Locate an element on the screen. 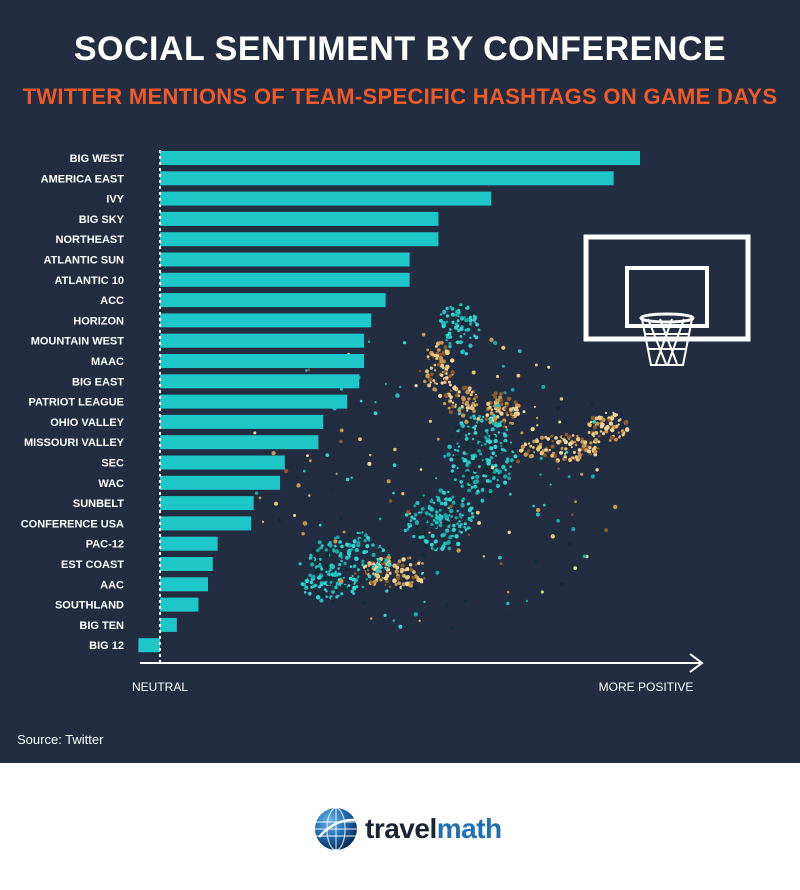 The width and height of the screenshot is (800, 890). rim is located at coordinates (667, 318).